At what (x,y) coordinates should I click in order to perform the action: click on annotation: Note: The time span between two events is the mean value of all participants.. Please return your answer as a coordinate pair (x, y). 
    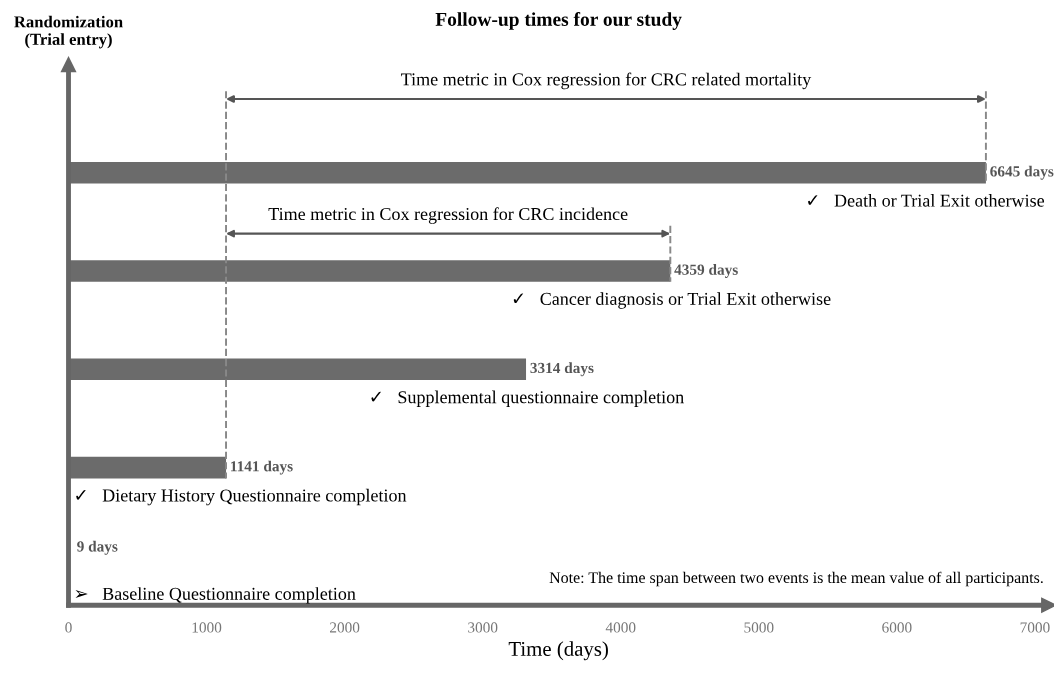
    Looking at the image, I should click on (796, 579).